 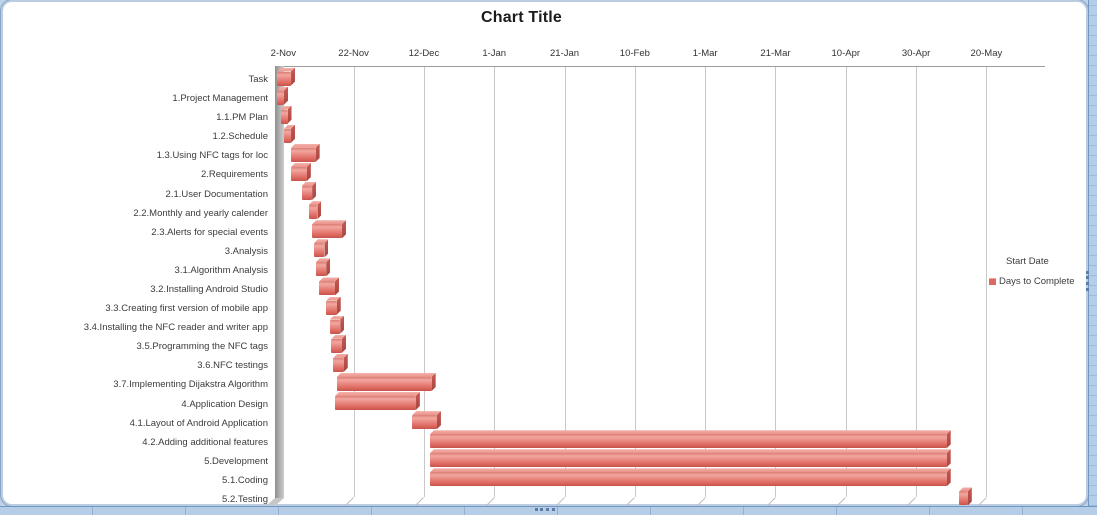 What do you see at coordinates (424, 53) in the screenshot?
I see `x-axis-tick-label: 12-Dec` at bounding box center [424, 53].